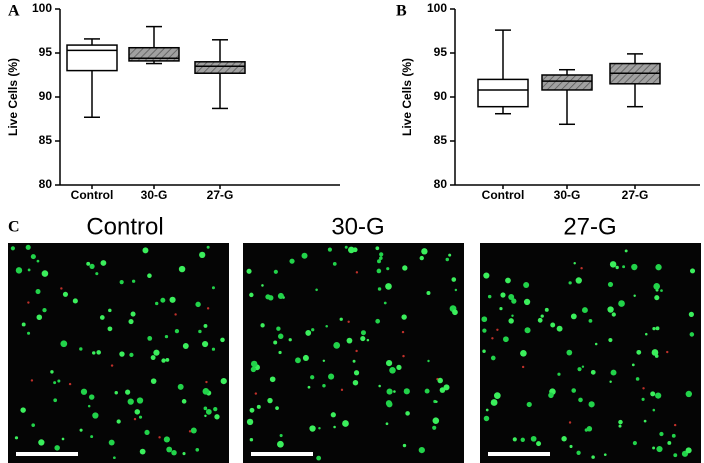  I want to click on x-tick-label: 30-G, so click(567, 195).